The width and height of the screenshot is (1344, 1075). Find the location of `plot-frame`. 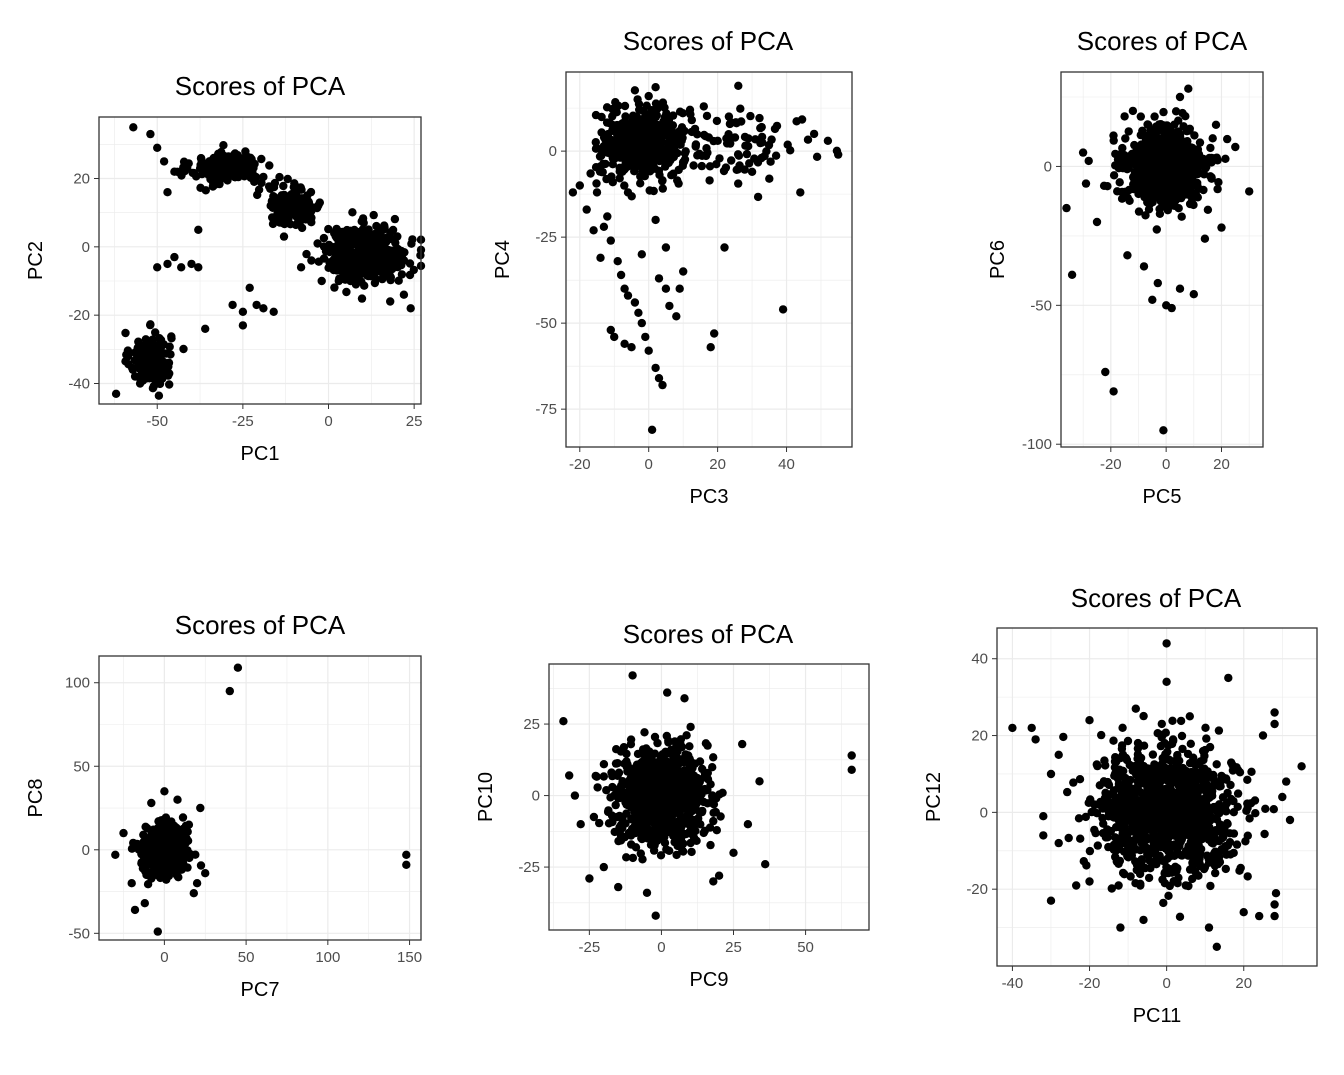

plot-frame is located at coordinates (709, 259).